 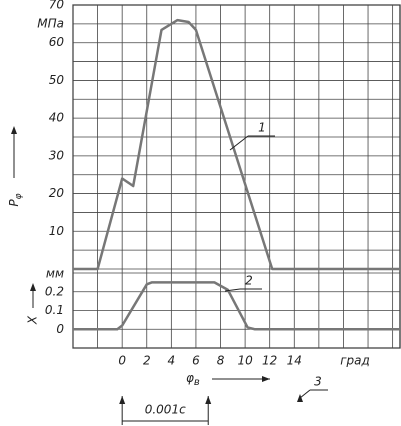 What do you see at coordinates (57, 6) in the screenshot?
I see `y-tick-label: 70` at bounding box center [57, 6].